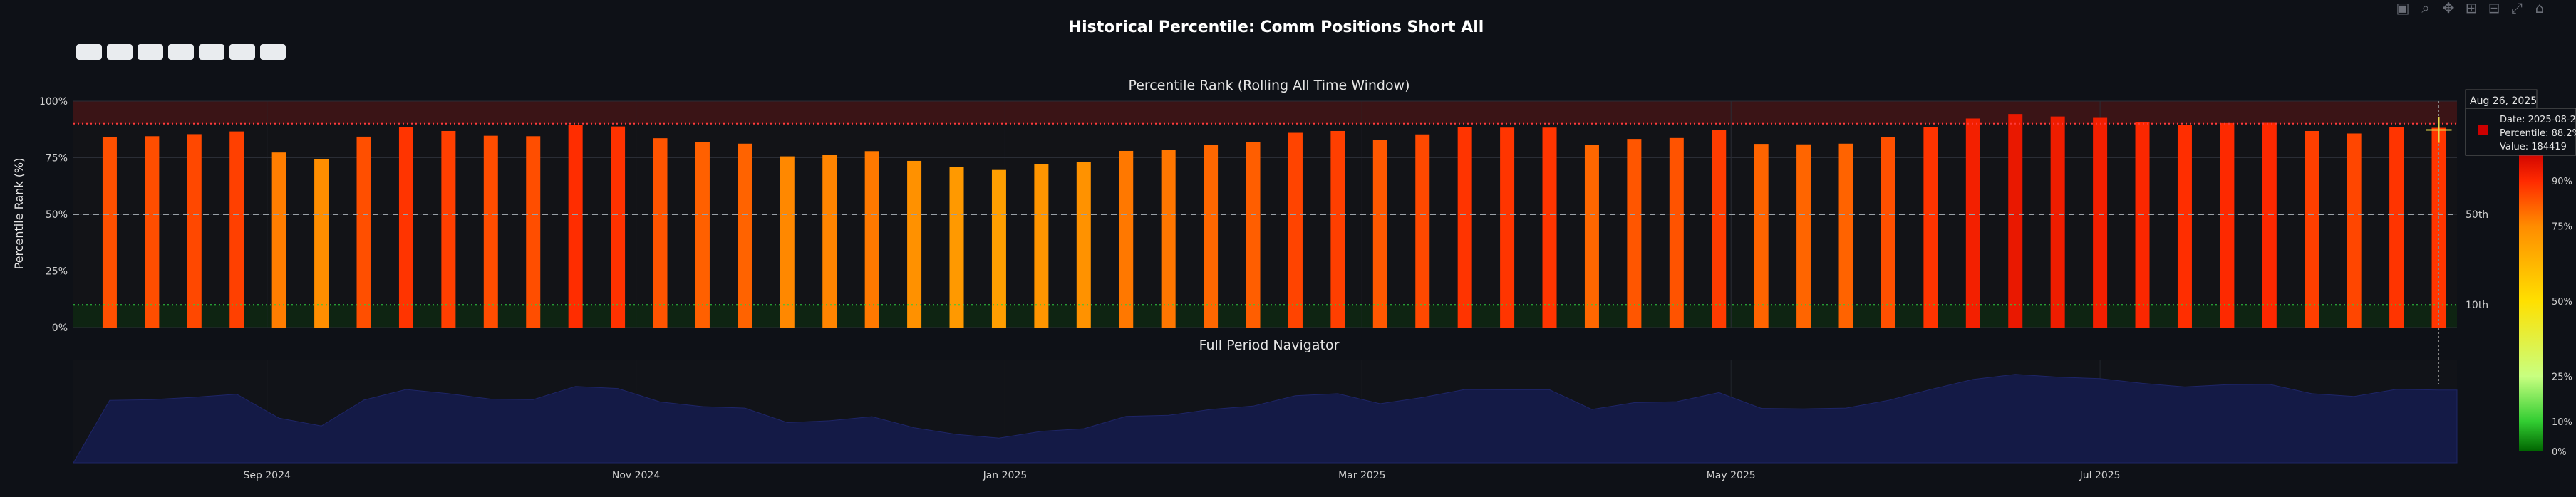  I want to click on y-axis-label: Percentile Rank (%), so click(19, 214).